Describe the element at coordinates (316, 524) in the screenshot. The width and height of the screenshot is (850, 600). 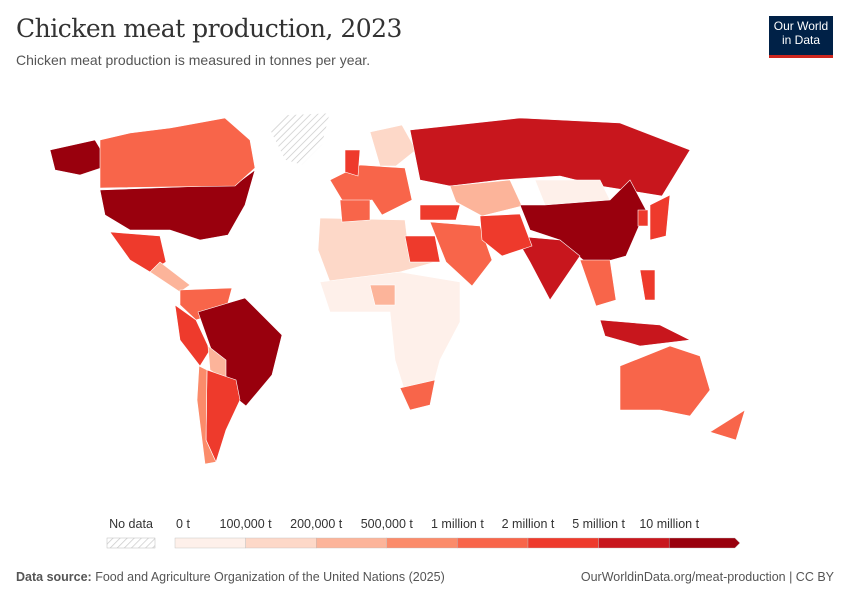
I see `legend-label: 200,000 t` at that location.